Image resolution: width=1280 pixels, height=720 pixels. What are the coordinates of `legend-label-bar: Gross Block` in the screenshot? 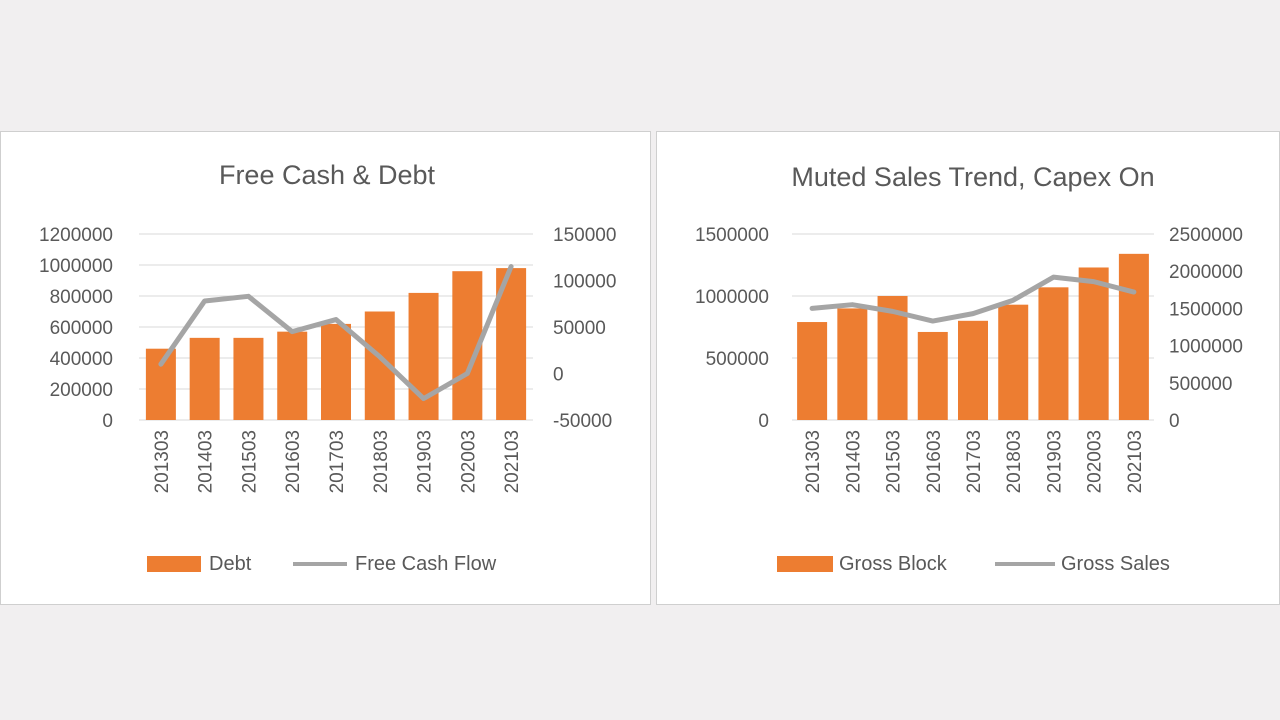 It's located at (893, 564).